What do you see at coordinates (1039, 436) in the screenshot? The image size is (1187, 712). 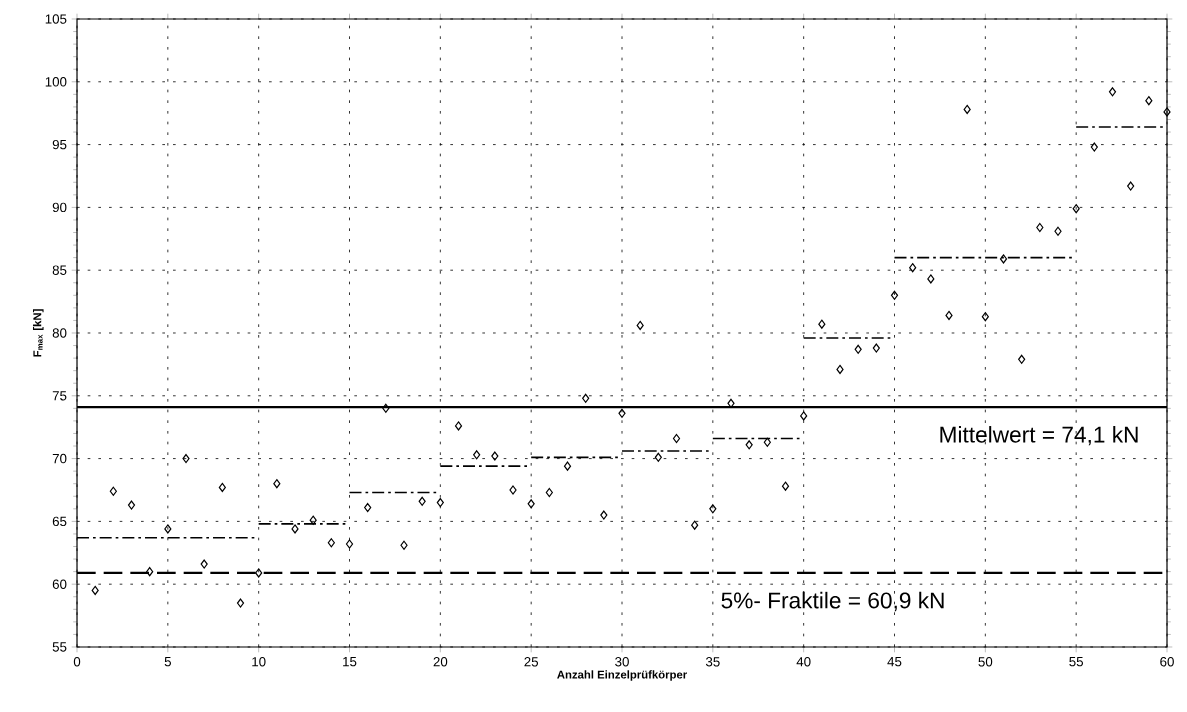 I see `legend-label: Mittelwert = 74,1 kN` at bounding box center [1039, 436].